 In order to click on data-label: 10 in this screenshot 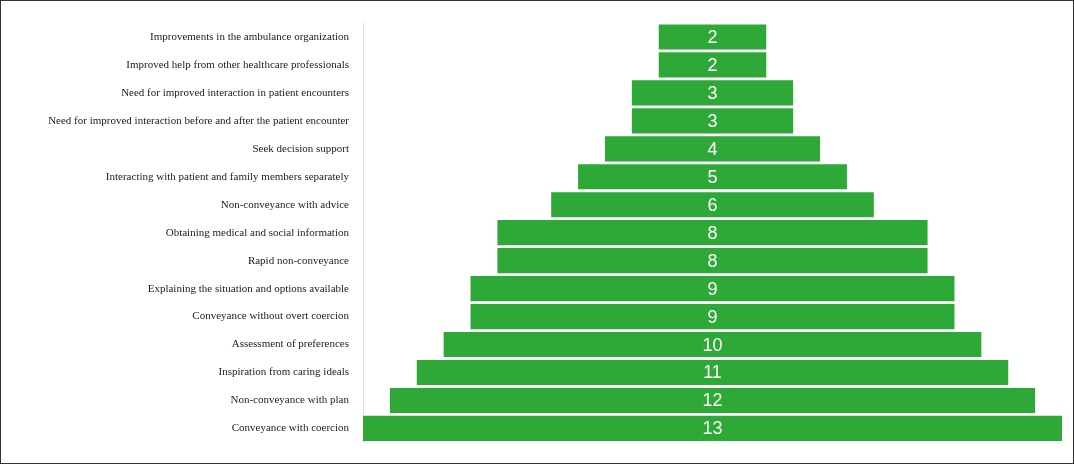, I will do `click(712, 344)`.